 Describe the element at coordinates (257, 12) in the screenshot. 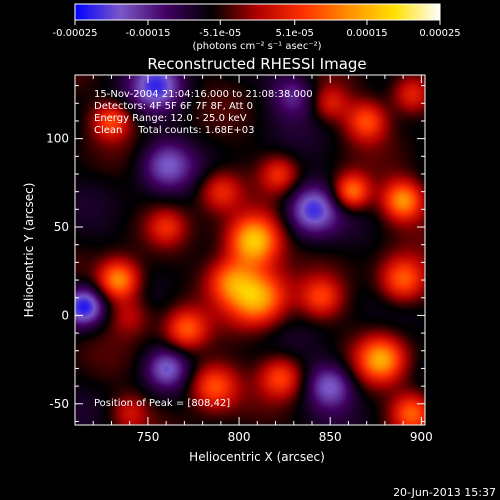

I see `colorbar-gradient` at that location.